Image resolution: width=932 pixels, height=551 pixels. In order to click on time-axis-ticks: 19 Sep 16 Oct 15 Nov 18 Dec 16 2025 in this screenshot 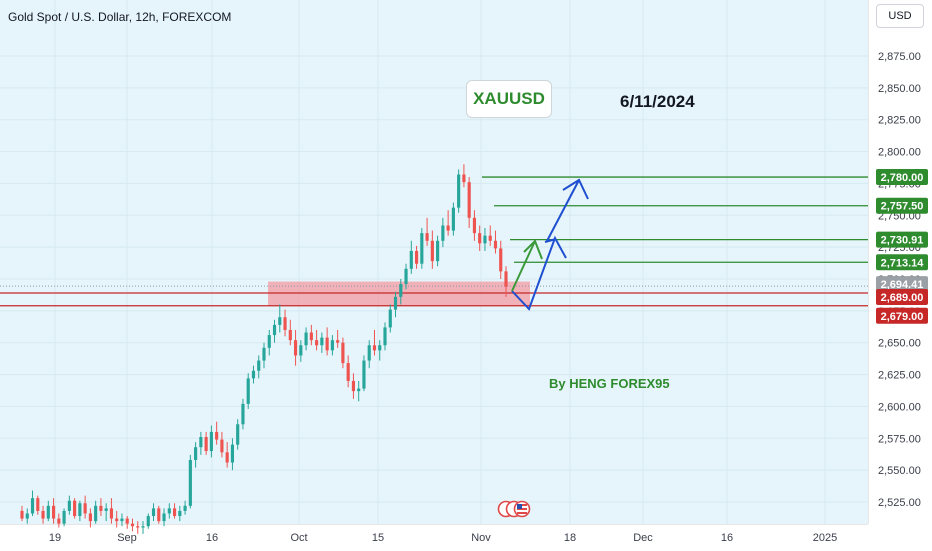, I will do `click(443, 538)`.